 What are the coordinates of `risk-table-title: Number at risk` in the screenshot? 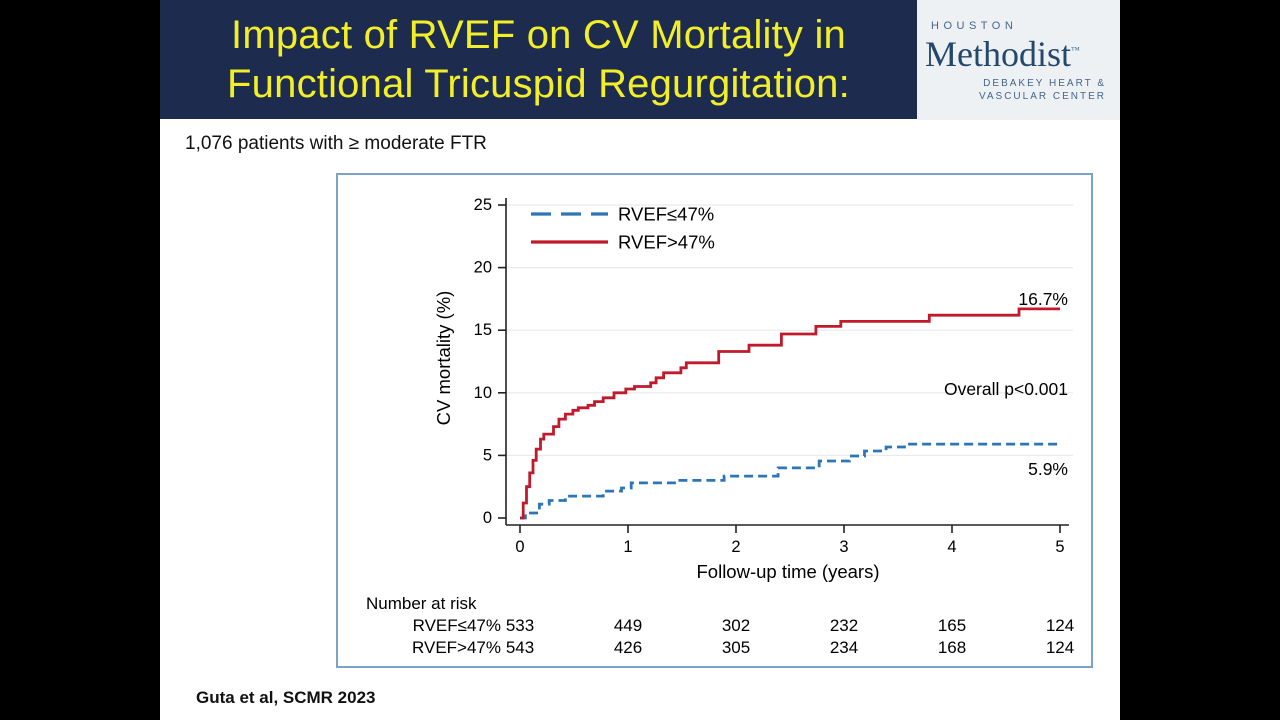 It's located at (421, 603).